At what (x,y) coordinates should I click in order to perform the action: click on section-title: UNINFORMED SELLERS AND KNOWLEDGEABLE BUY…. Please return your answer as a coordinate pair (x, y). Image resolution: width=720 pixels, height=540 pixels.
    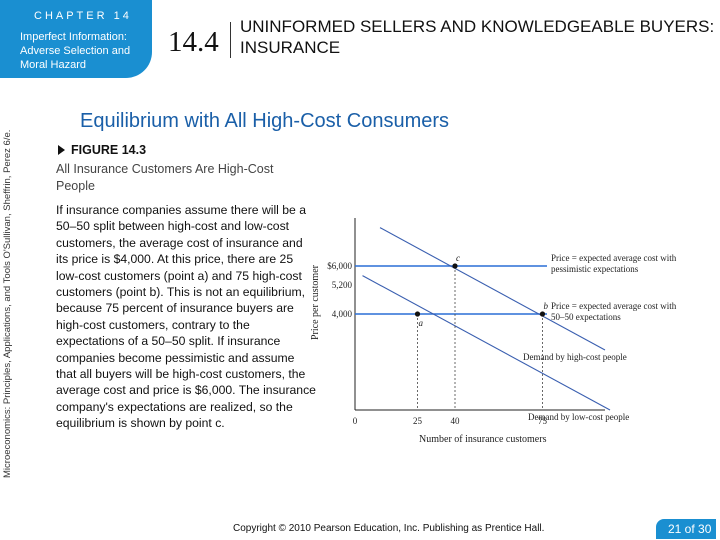
    Looking at the image, I should click on (477, 37).